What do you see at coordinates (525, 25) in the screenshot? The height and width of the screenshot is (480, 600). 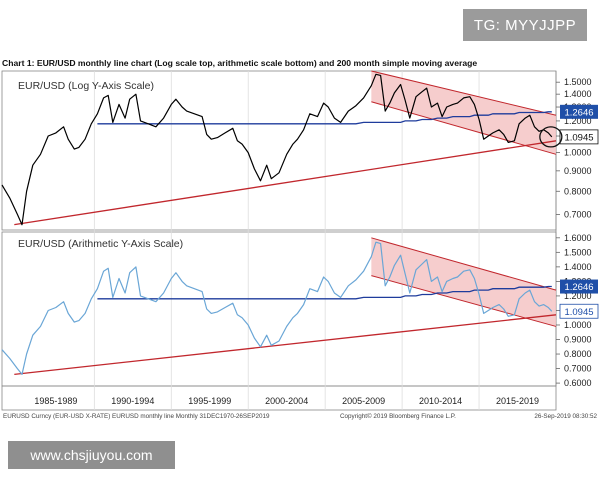 I see `watermark-telegram: TG: MYYJJPP` at bounding box center [525, 25].